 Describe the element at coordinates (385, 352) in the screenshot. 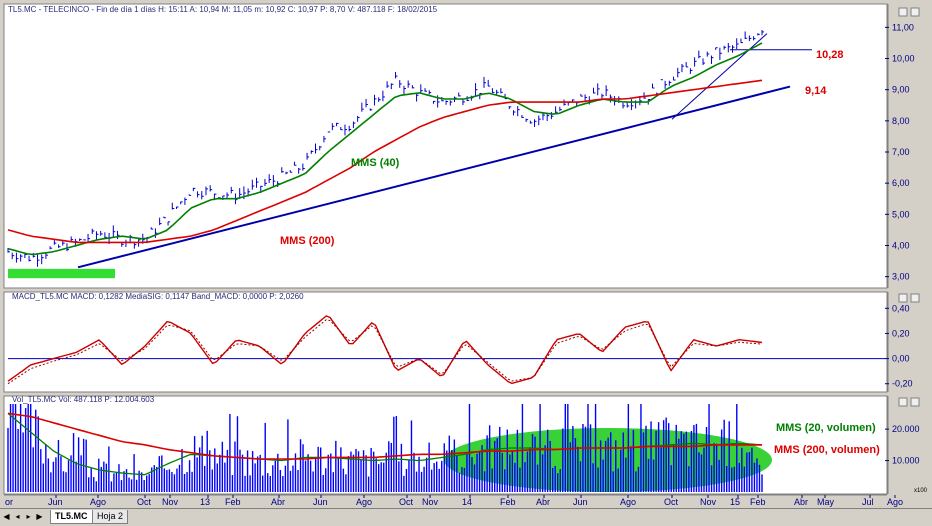

I see `macd-signal-line` at that location.